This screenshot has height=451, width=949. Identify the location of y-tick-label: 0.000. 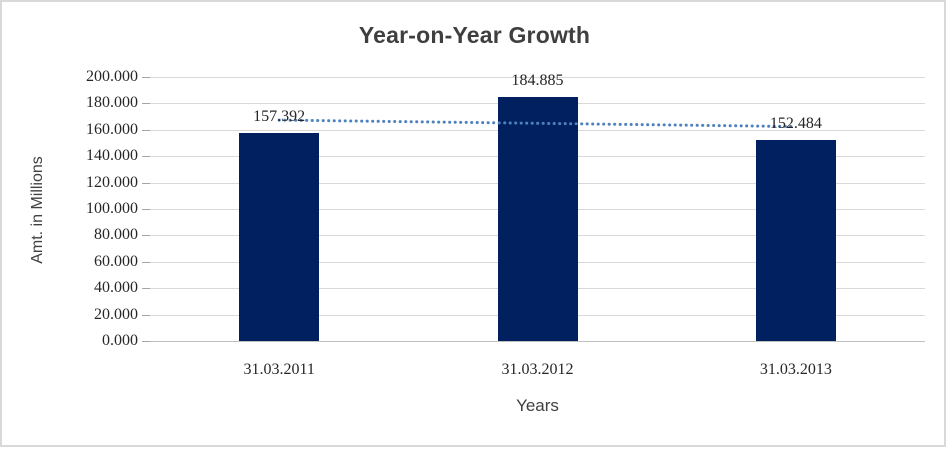
(120, 340).